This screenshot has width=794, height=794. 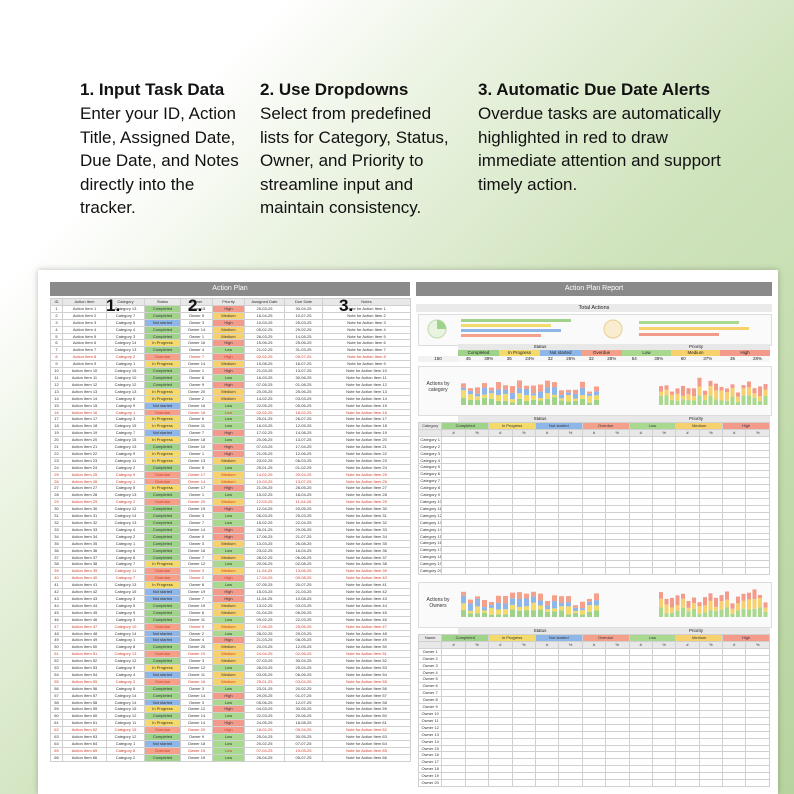 What do you see at coordinates (84, 592) in the screenshot?
I see `table-cell: Action Item 42` at bounding box center [84, 592].